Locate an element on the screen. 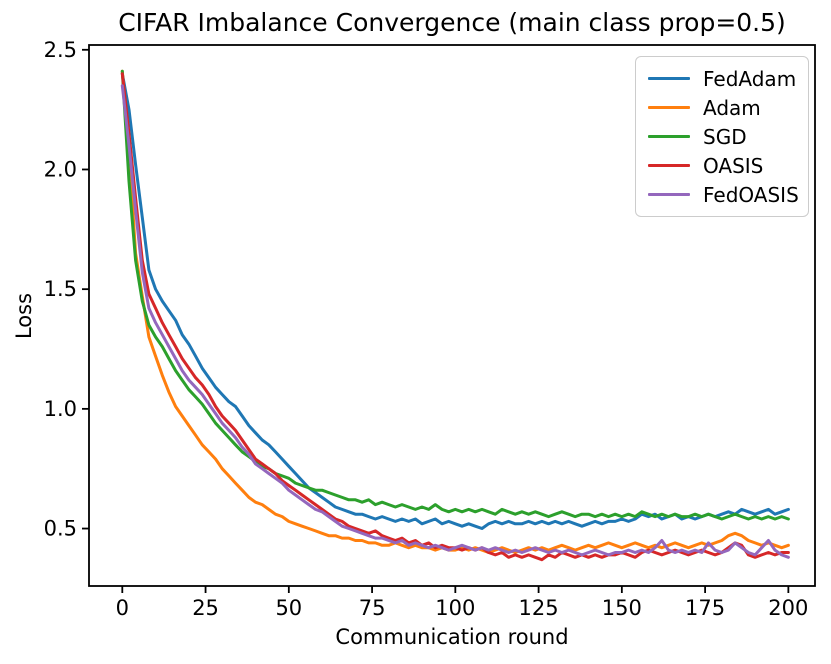 The image size is (831, 664). x-axis-label: Communication round is located at coordinates (452, 637).